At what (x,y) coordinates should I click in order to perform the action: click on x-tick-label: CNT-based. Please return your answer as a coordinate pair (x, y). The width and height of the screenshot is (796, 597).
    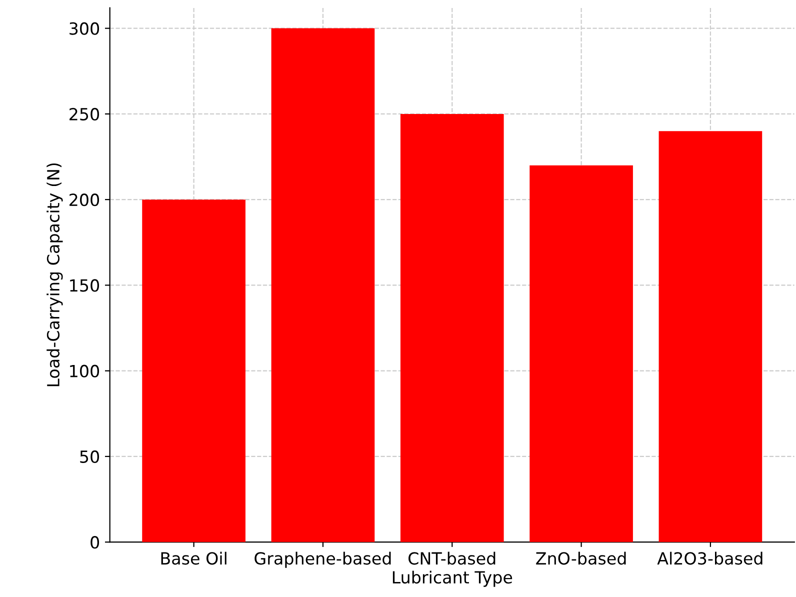
    Looking at the image, I should click on (452, 558).